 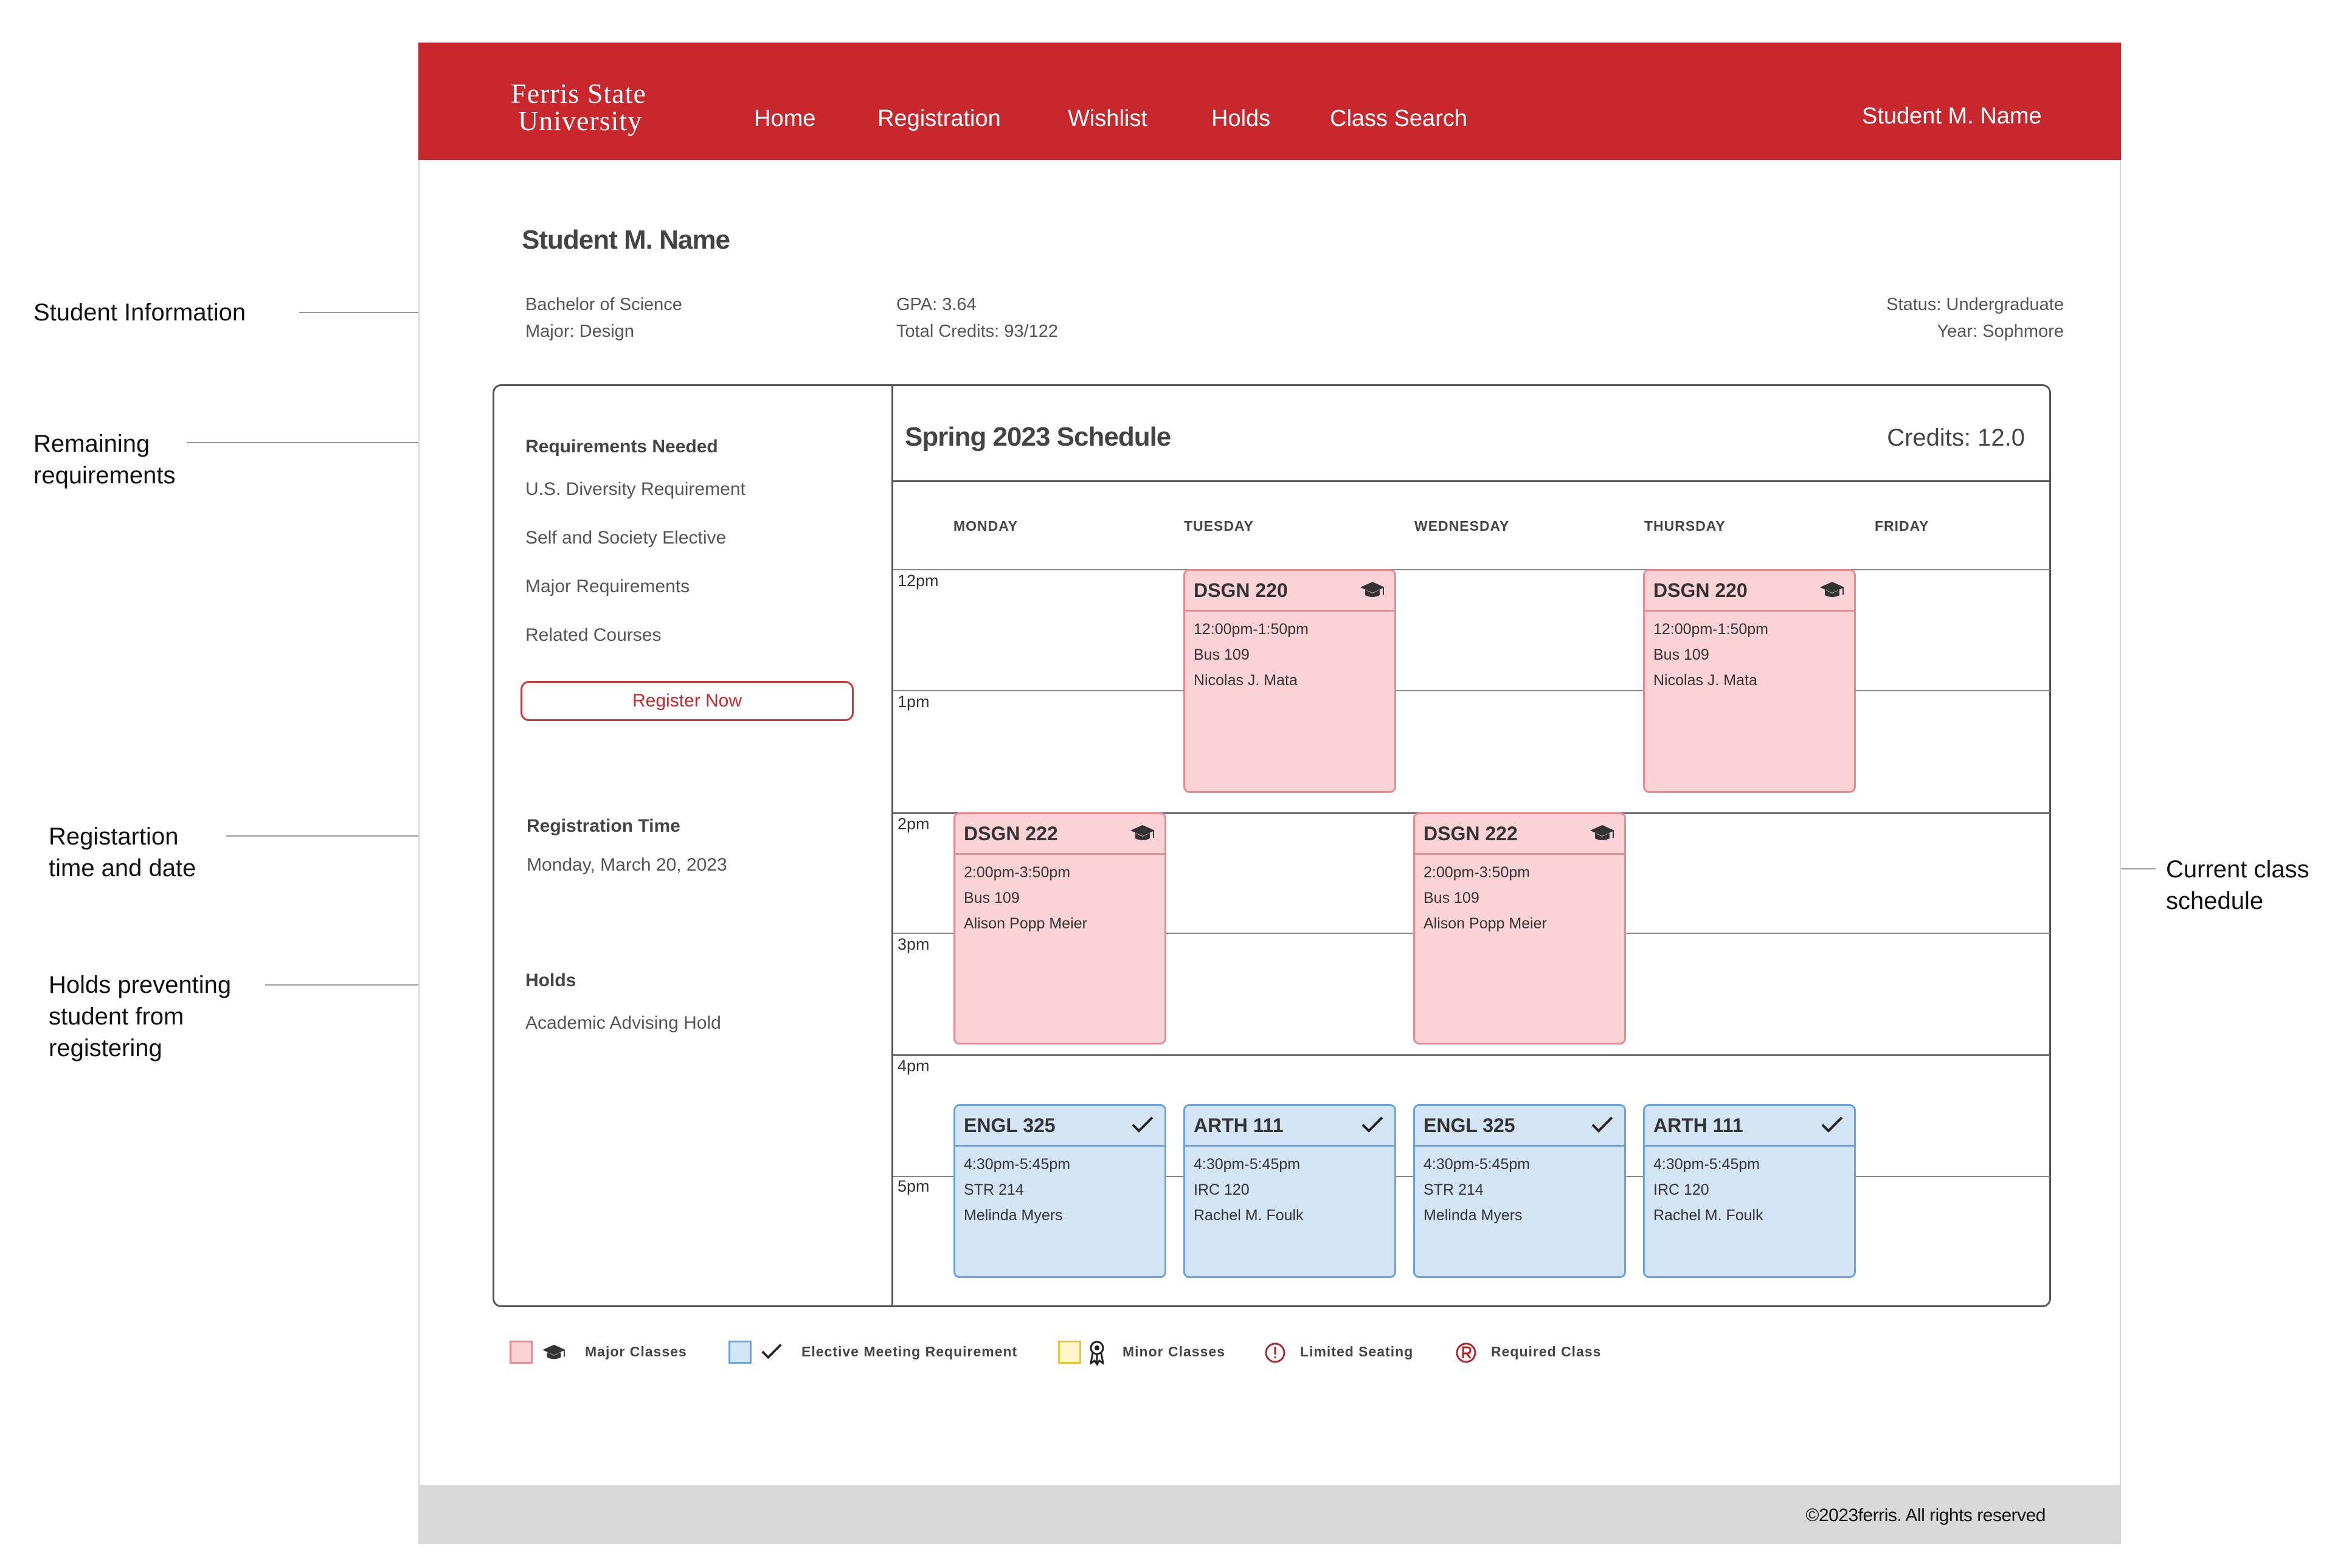 What do you see at coordinates (1038, 437) in the screenshot?
I see `schedule-title: Spring 2023 Schedule` at bounding box center [1038, 437].